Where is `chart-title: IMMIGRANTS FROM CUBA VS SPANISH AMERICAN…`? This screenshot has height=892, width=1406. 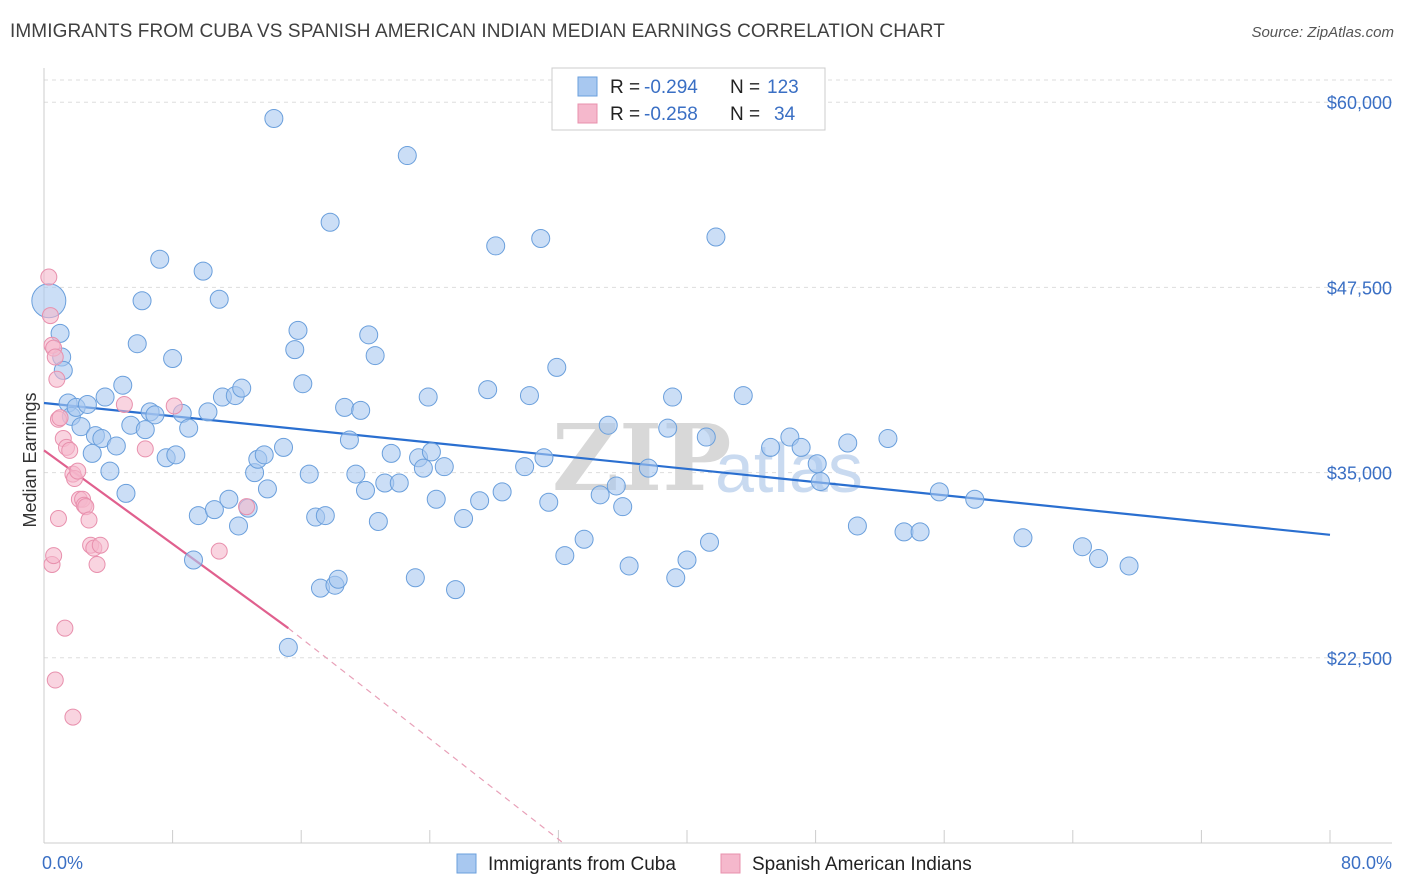
chart-title: IMMIGRANTS FROM CUBA VS SPANISH AMERICAN… is located at coordinates (477, 31).